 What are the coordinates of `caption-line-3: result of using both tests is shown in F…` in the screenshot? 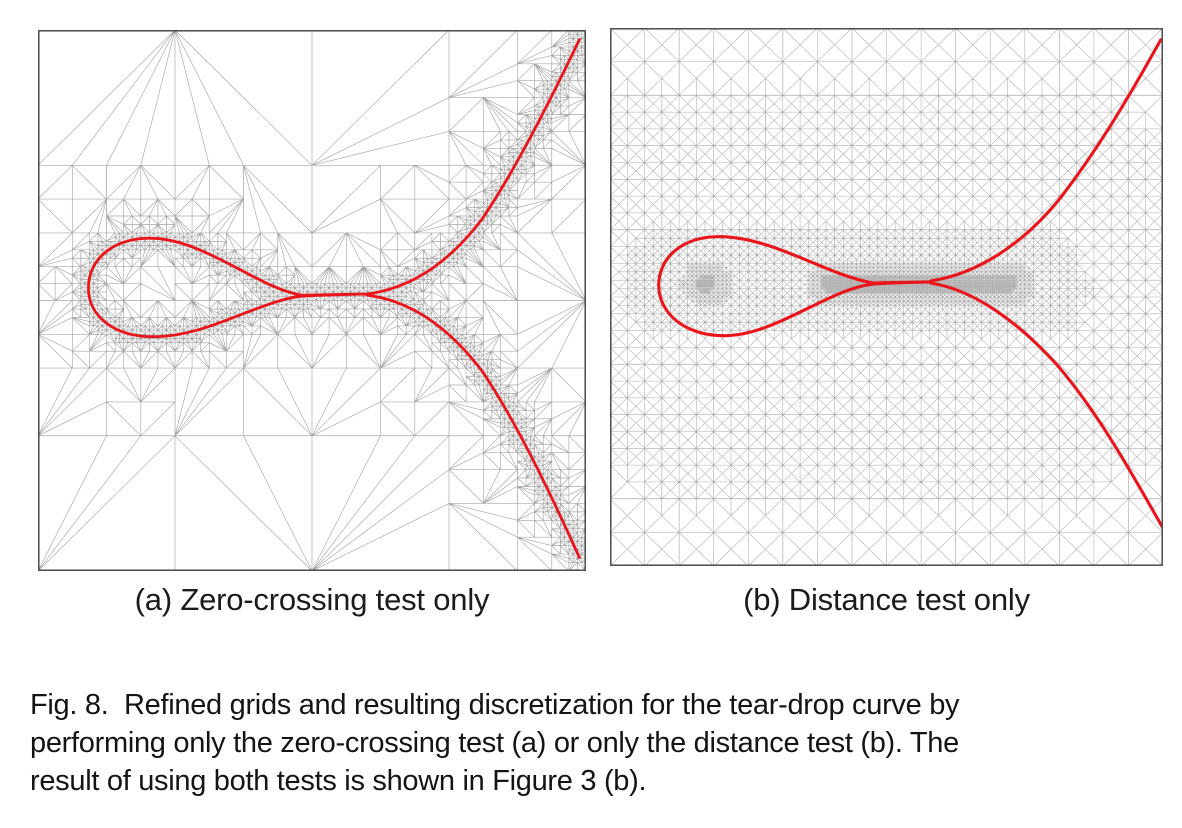 It's located at (338, 781).